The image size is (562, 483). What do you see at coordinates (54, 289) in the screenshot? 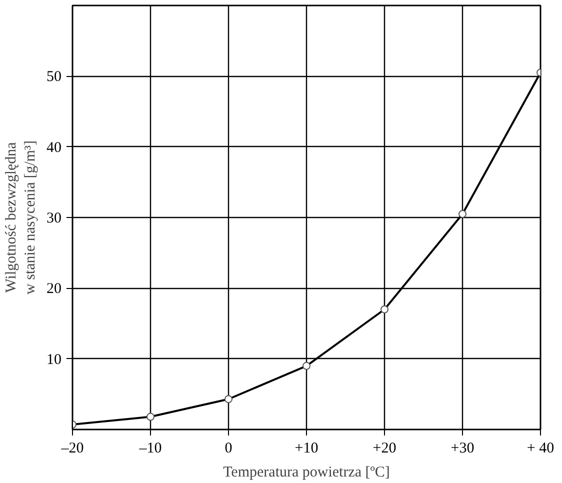
I see `y-tick-label: 20` at bounding box center [54, 289].